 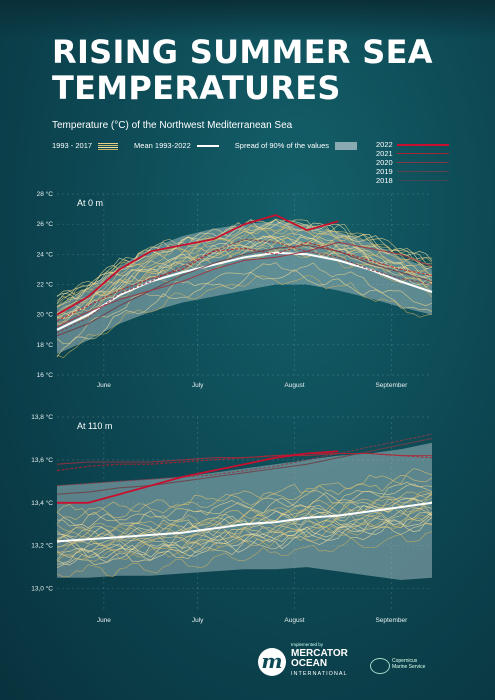 What do you see at coordinates (281, 145) in the screenshot?
I see `legend-spread-label: Spread of 90% of the values` at bounding box center [281, 145].